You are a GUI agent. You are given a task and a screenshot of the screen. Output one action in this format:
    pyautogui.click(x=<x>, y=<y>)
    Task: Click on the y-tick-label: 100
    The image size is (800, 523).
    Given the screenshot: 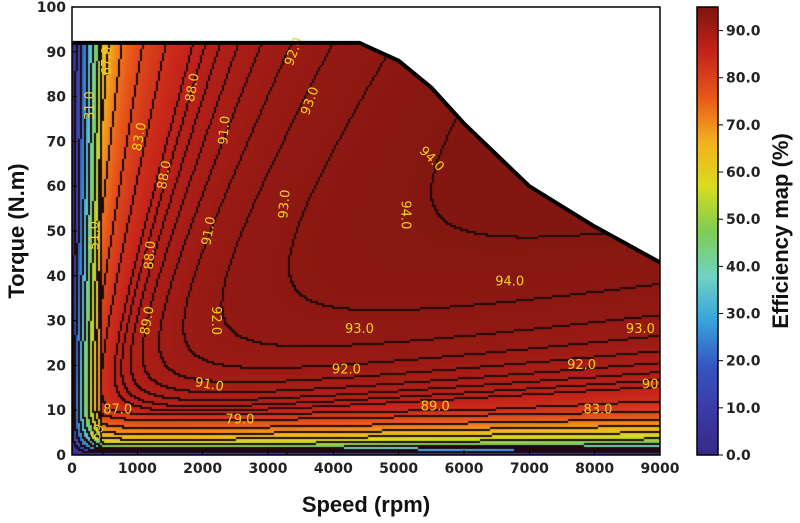 What is the action you would take?
    pyautogui.click(x=51, y=8)
    